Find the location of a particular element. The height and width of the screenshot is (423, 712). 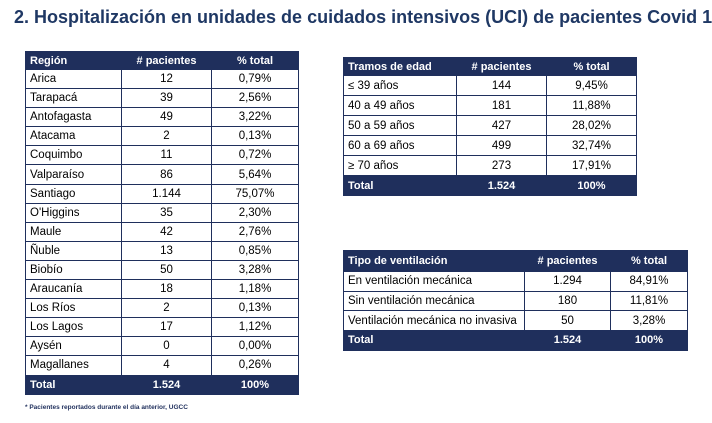

patients-cell: 144 is located at coordinates (501, 85).